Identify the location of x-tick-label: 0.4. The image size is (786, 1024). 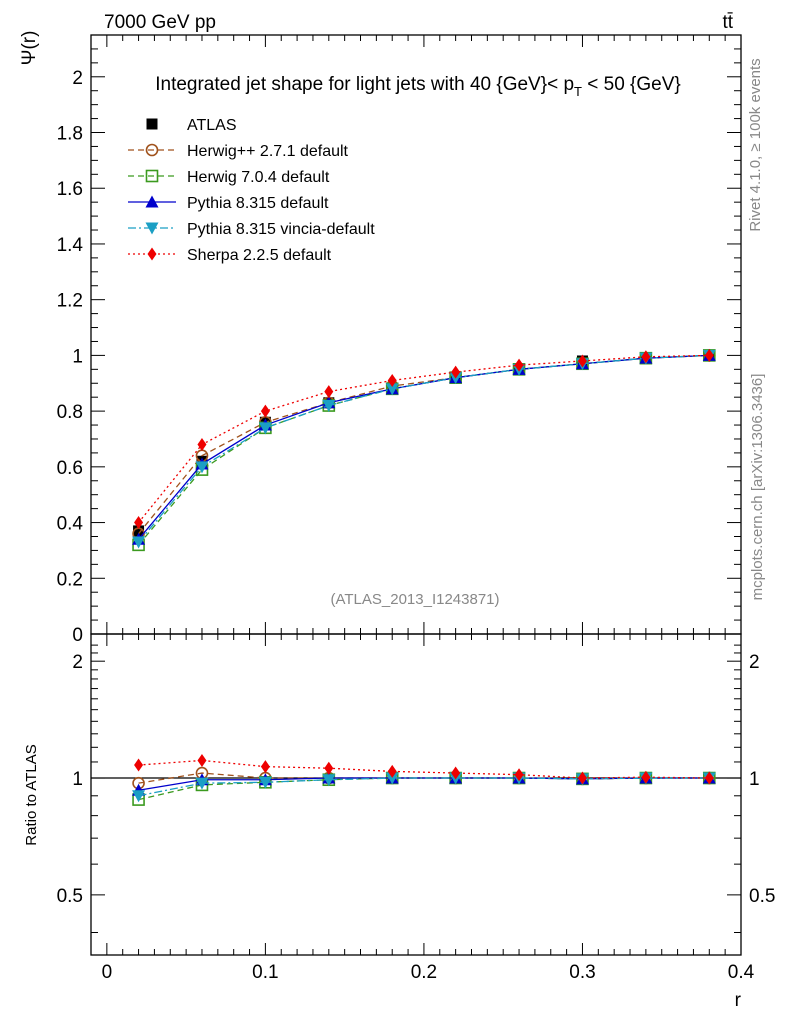
(741, 972).